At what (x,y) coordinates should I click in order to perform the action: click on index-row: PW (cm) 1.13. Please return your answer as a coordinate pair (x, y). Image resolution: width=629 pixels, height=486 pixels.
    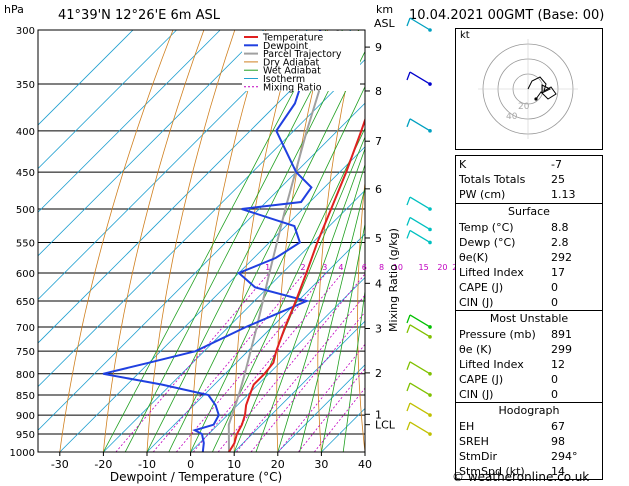
    Looking at the image, I should click on (529, 194).